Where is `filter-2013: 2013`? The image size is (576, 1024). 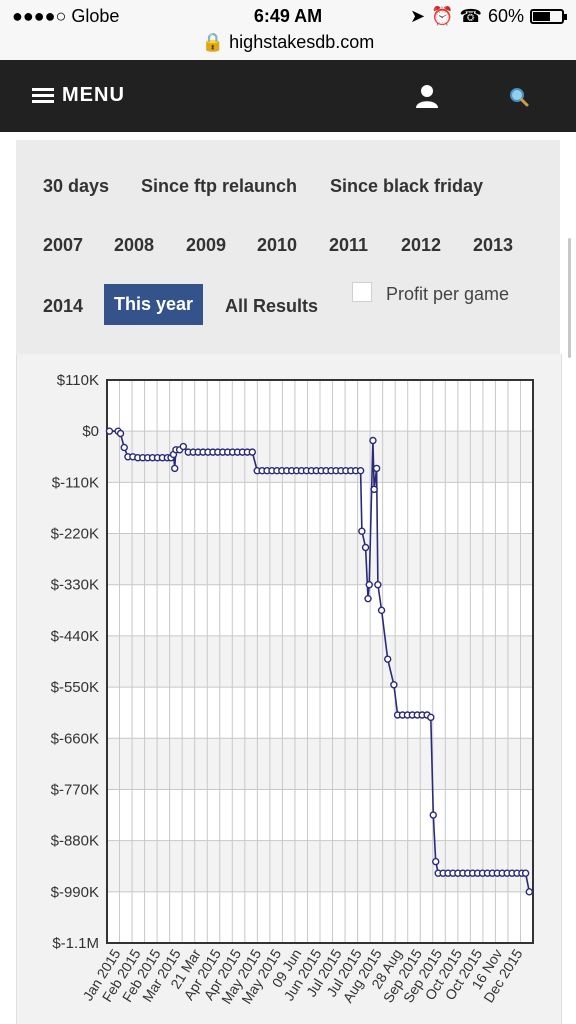 filter-2013: 2013 is located at coordinates (493, 245).